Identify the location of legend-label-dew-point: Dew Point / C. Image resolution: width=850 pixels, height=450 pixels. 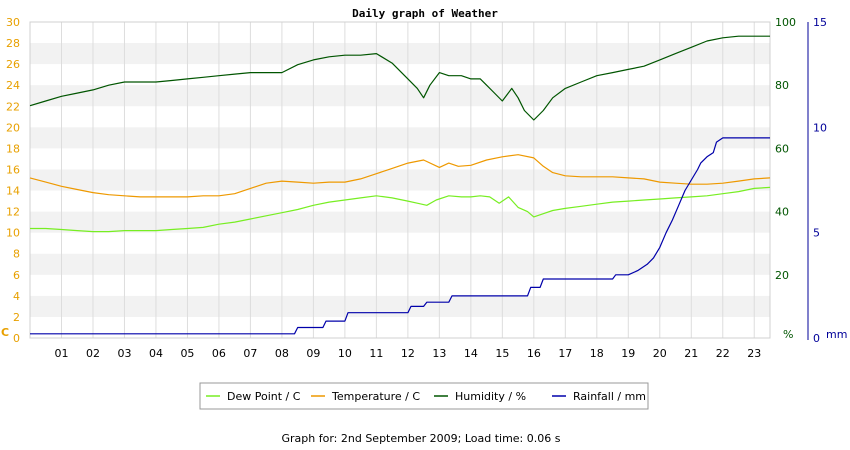
(264, 396).